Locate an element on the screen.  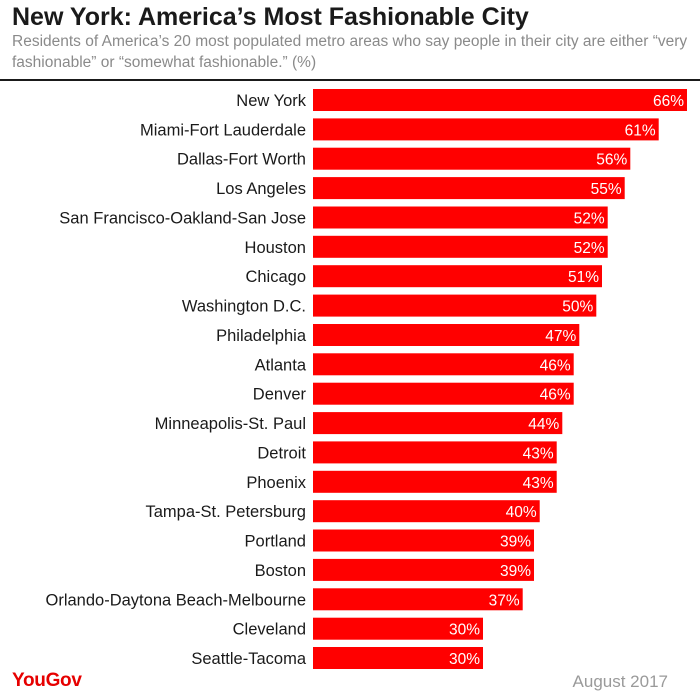
category-label-12: Detroit is located at coordinates (281, 453).